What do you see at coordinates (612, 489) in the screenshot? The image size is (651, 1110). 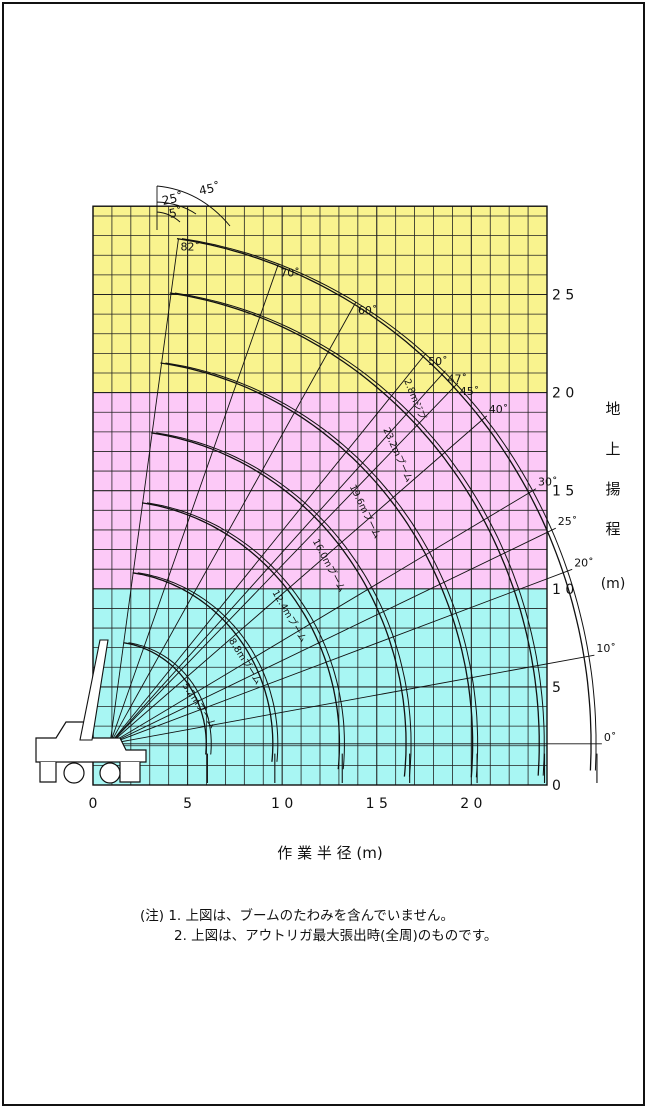 I see `y-axis-title-char: 揚` at bounding box center [612, 489].